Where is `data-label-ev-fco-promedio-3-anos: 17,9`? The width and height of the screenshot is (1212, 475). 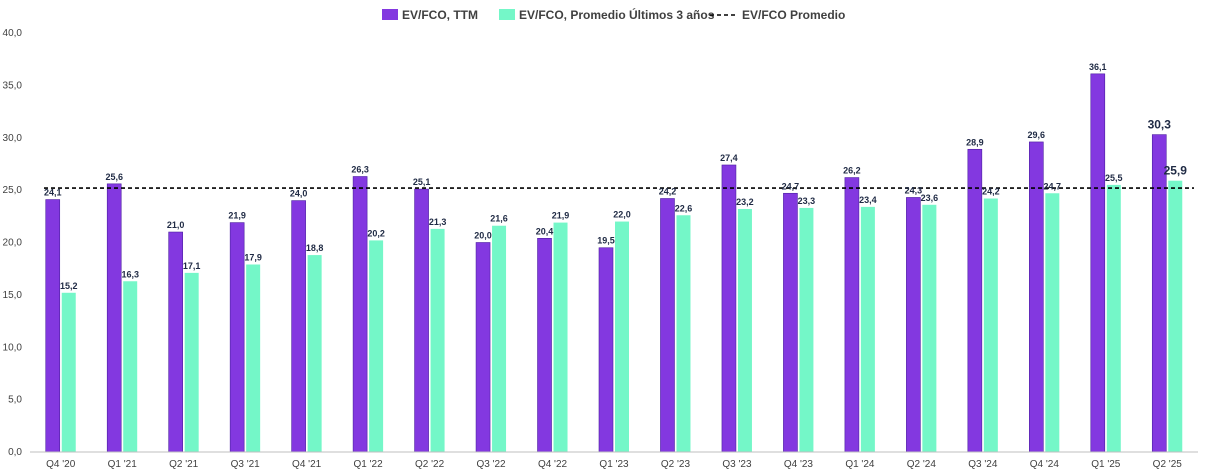 data-label-ev-fco-promedio-3-anos: 17,9 is located at coordinates (253, 257).